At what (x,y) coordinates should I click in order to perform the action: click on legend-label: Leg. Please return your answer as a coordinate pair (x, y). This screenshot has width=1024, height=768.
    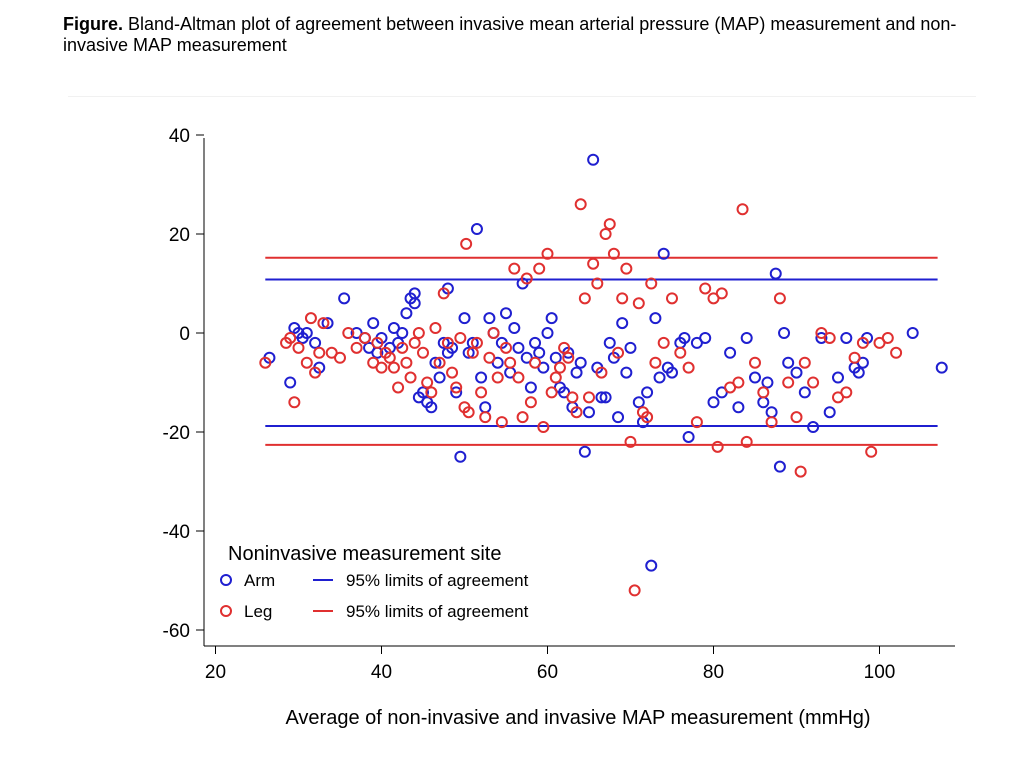
    Looking at the image, I should click on (258, 611).